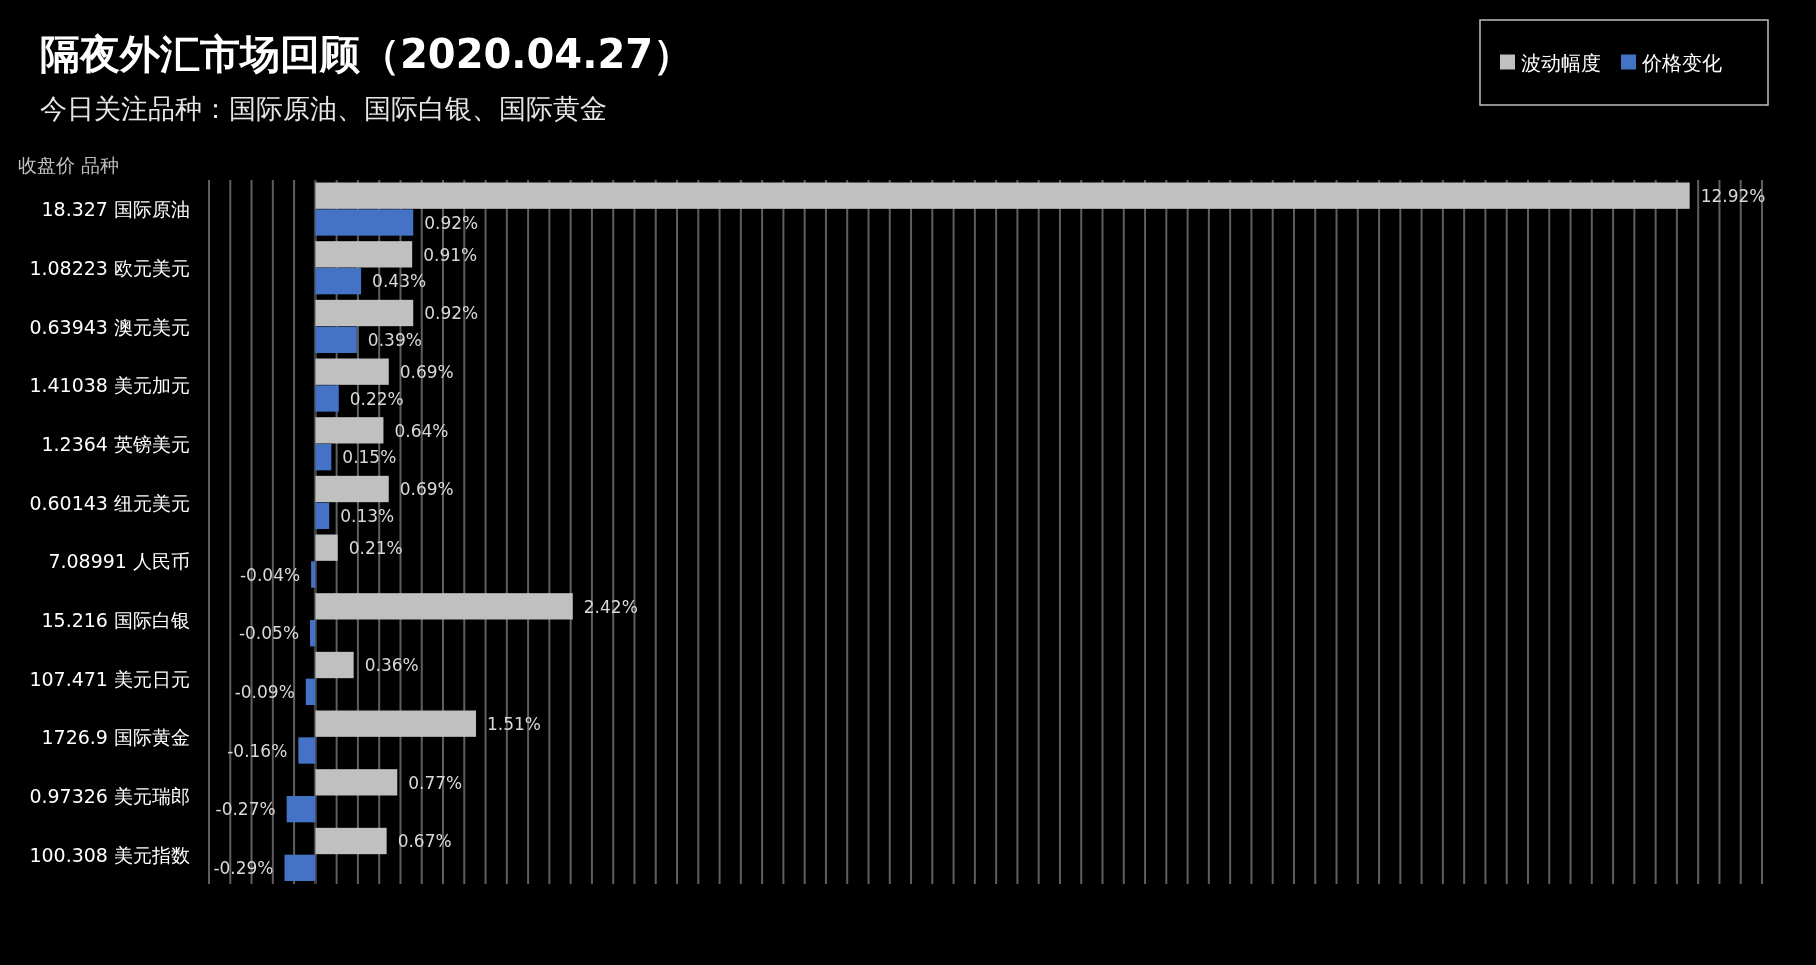  Describe the element at coordinates (115, 620) in the screenshot. I see `y-tick-label: 15.216 国际白银` at that location.